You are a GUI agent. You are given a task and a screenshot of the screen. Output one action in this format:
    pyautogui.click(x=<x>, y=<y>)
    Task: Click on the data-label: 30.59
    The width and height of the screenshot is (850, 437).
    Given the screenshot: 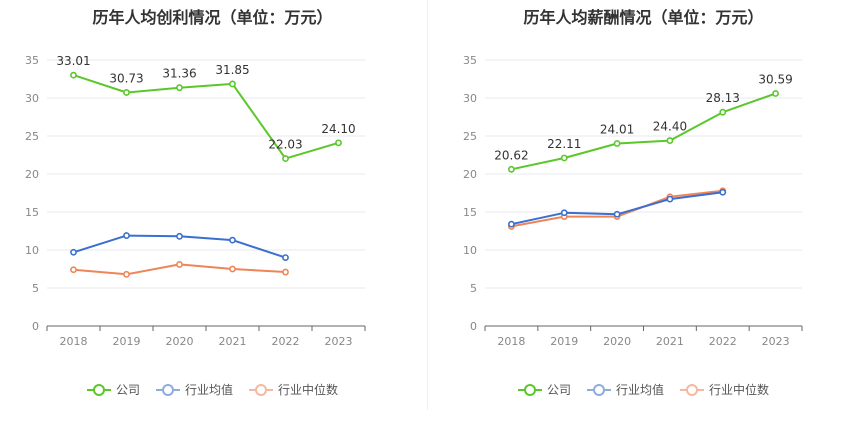 What is the action you would take?
    pyautogui.click(x=775, y=80)
    